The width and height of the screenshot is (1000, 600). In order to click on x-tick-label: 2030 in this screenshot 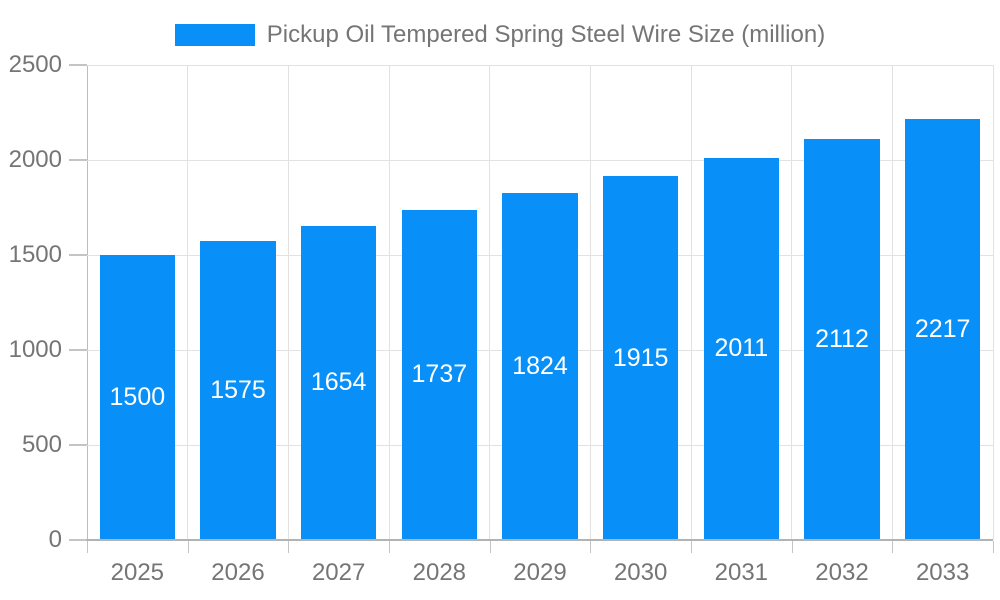, I will do `click(640, 572)`.